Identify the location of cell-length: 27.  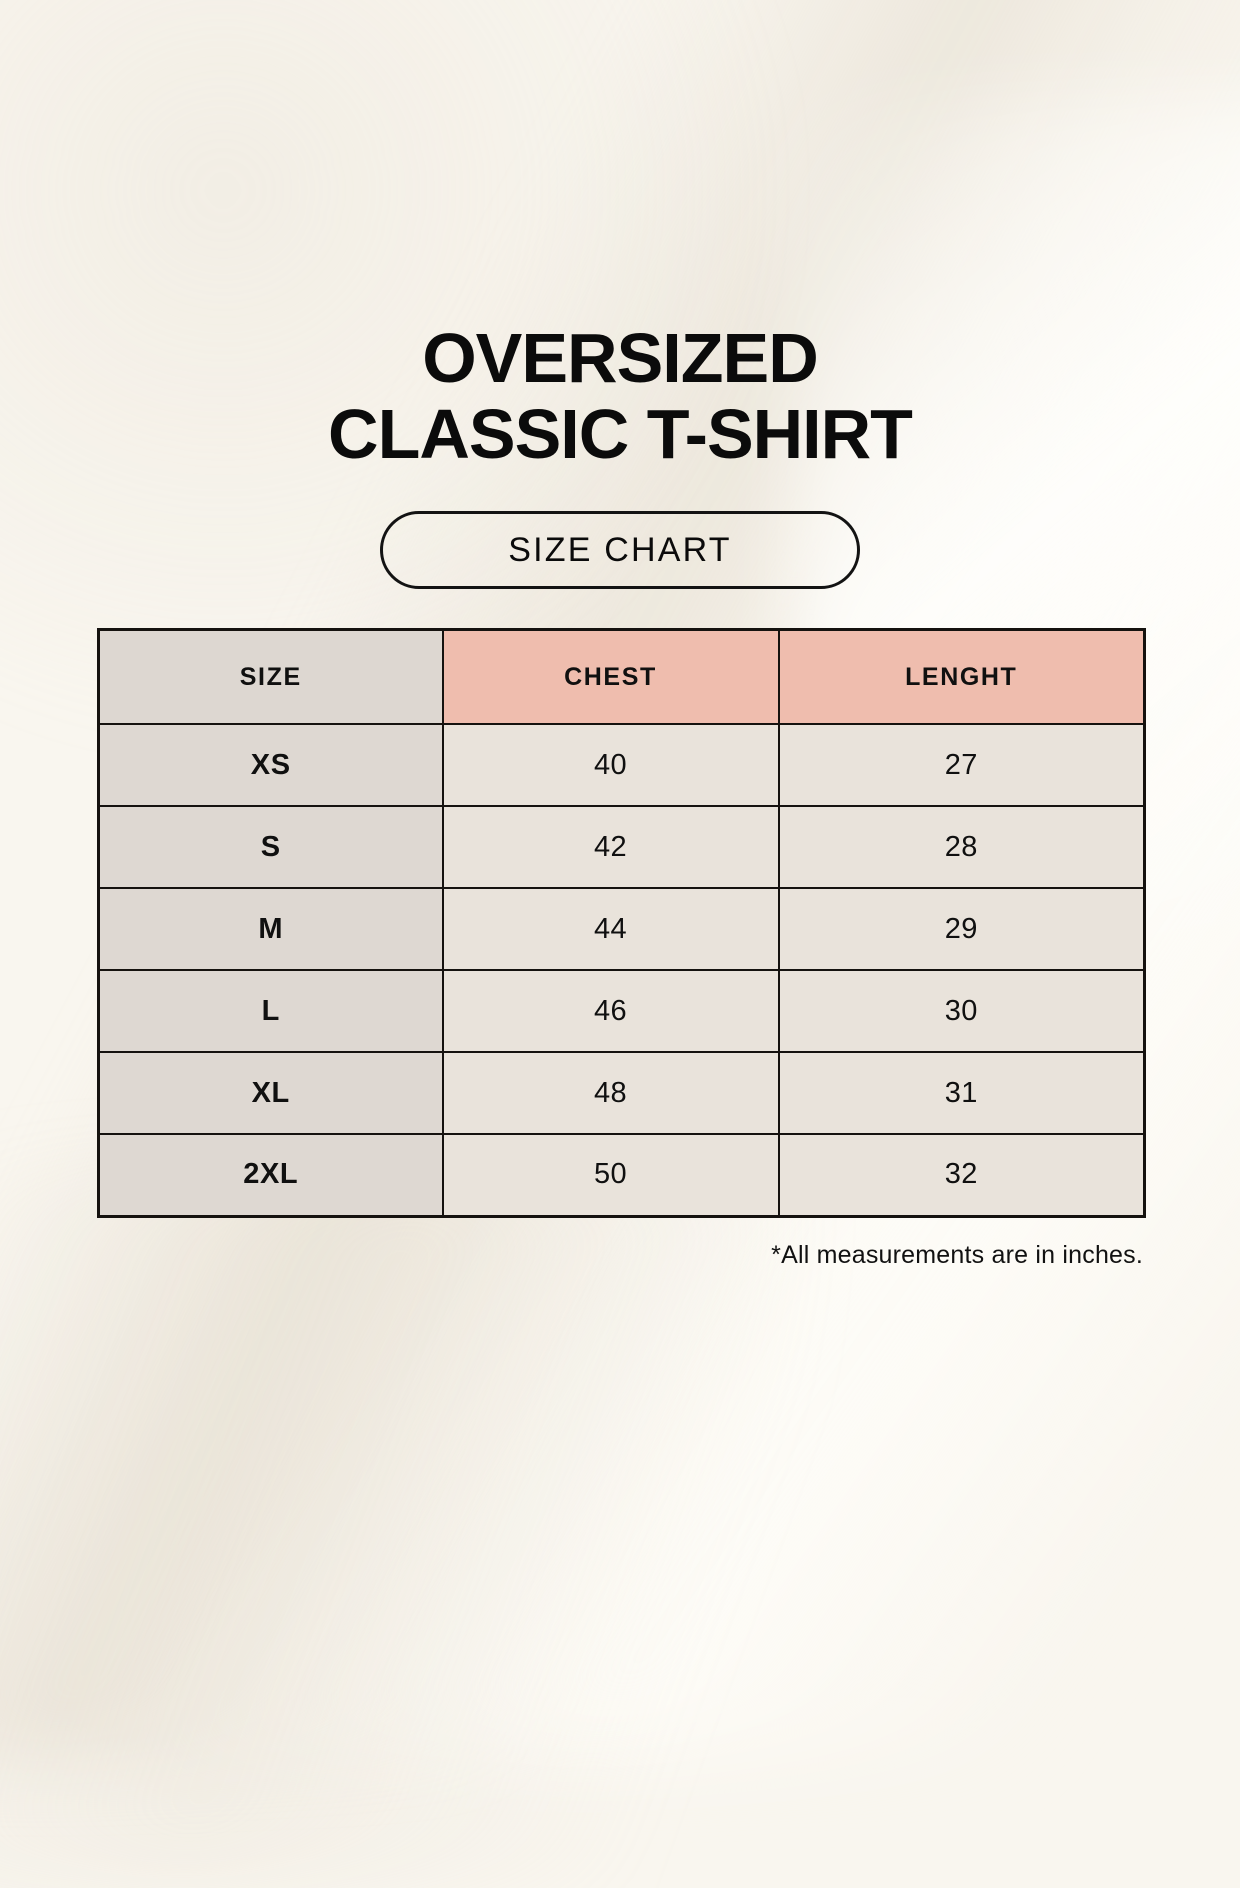
(961, 765).